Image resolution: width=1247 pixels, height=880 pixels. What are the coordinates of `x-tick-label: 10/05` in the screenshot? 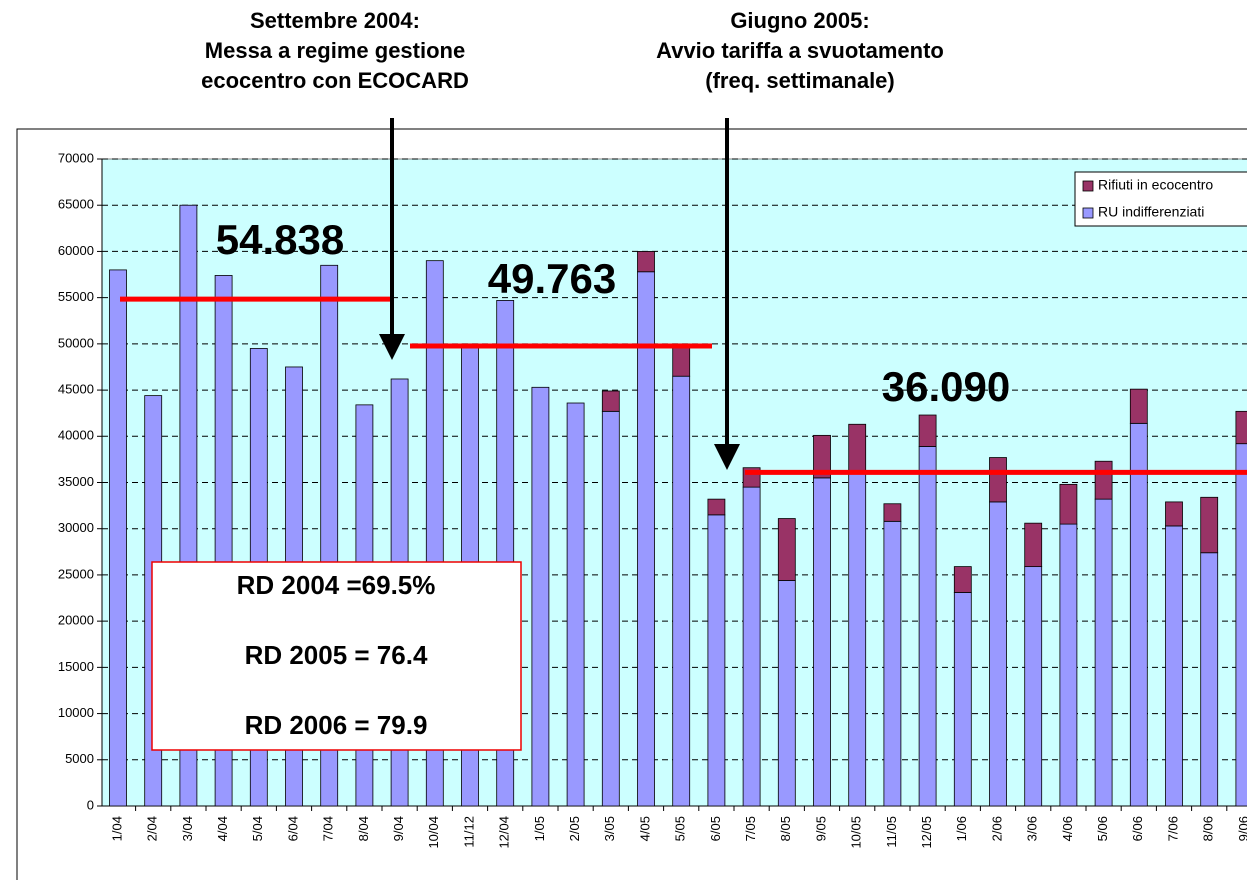 It's located at (856, 832).